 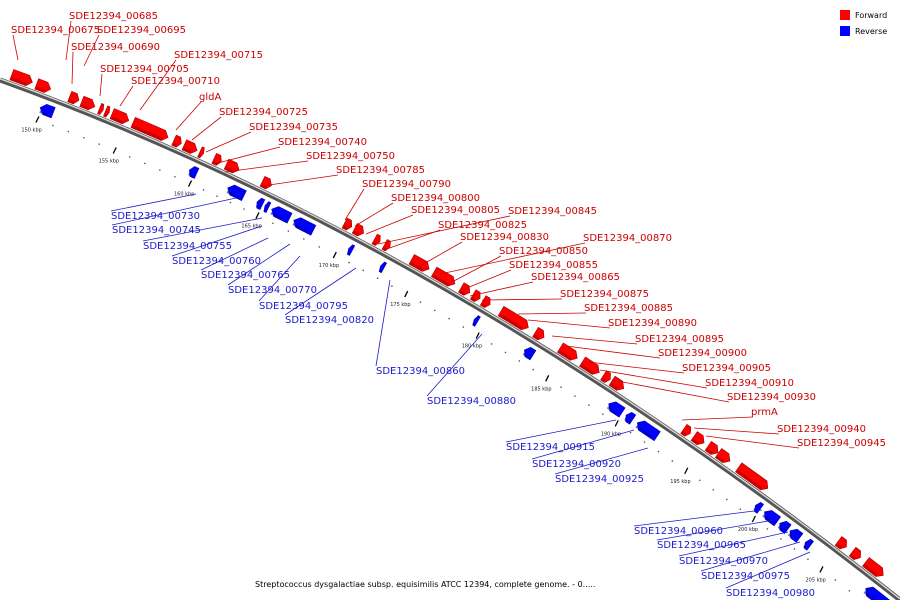 What do you see at coordinates (216, 261) in the screenshot?
I see `reverse-gene-label: SDE12394_00760` at bounding box center [216, 261].